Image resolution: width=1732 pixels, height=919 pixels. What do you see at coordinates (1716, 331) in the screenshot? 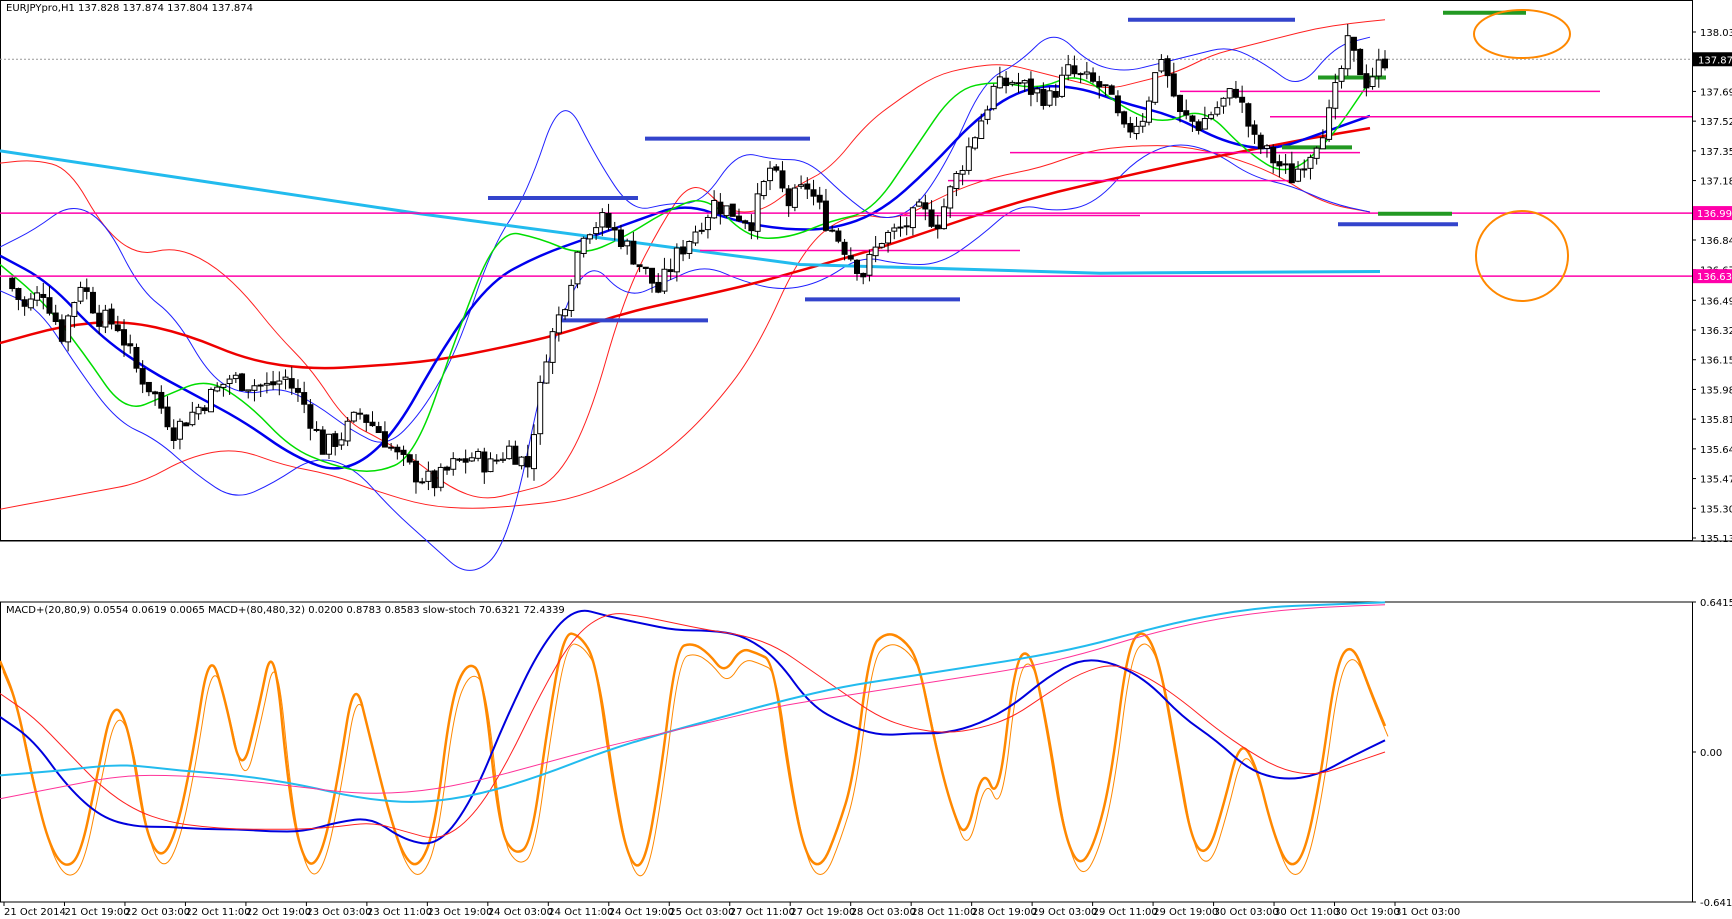
I see `price-tick-label: 136.325` at bounding box center [1716, 331].